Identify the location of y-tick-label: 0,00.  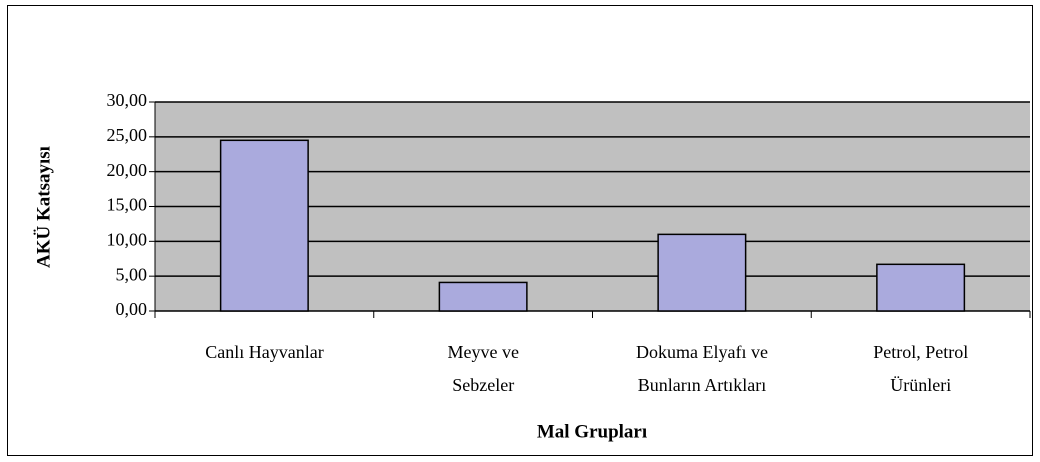
(132, 309).